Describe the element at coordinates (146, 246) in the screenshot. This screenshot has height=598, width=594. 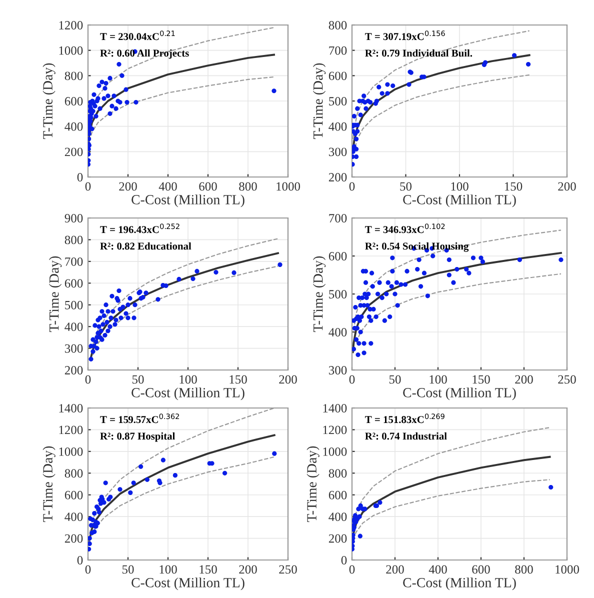
I see `annotation: R²: 0.82 Educational` at that location.